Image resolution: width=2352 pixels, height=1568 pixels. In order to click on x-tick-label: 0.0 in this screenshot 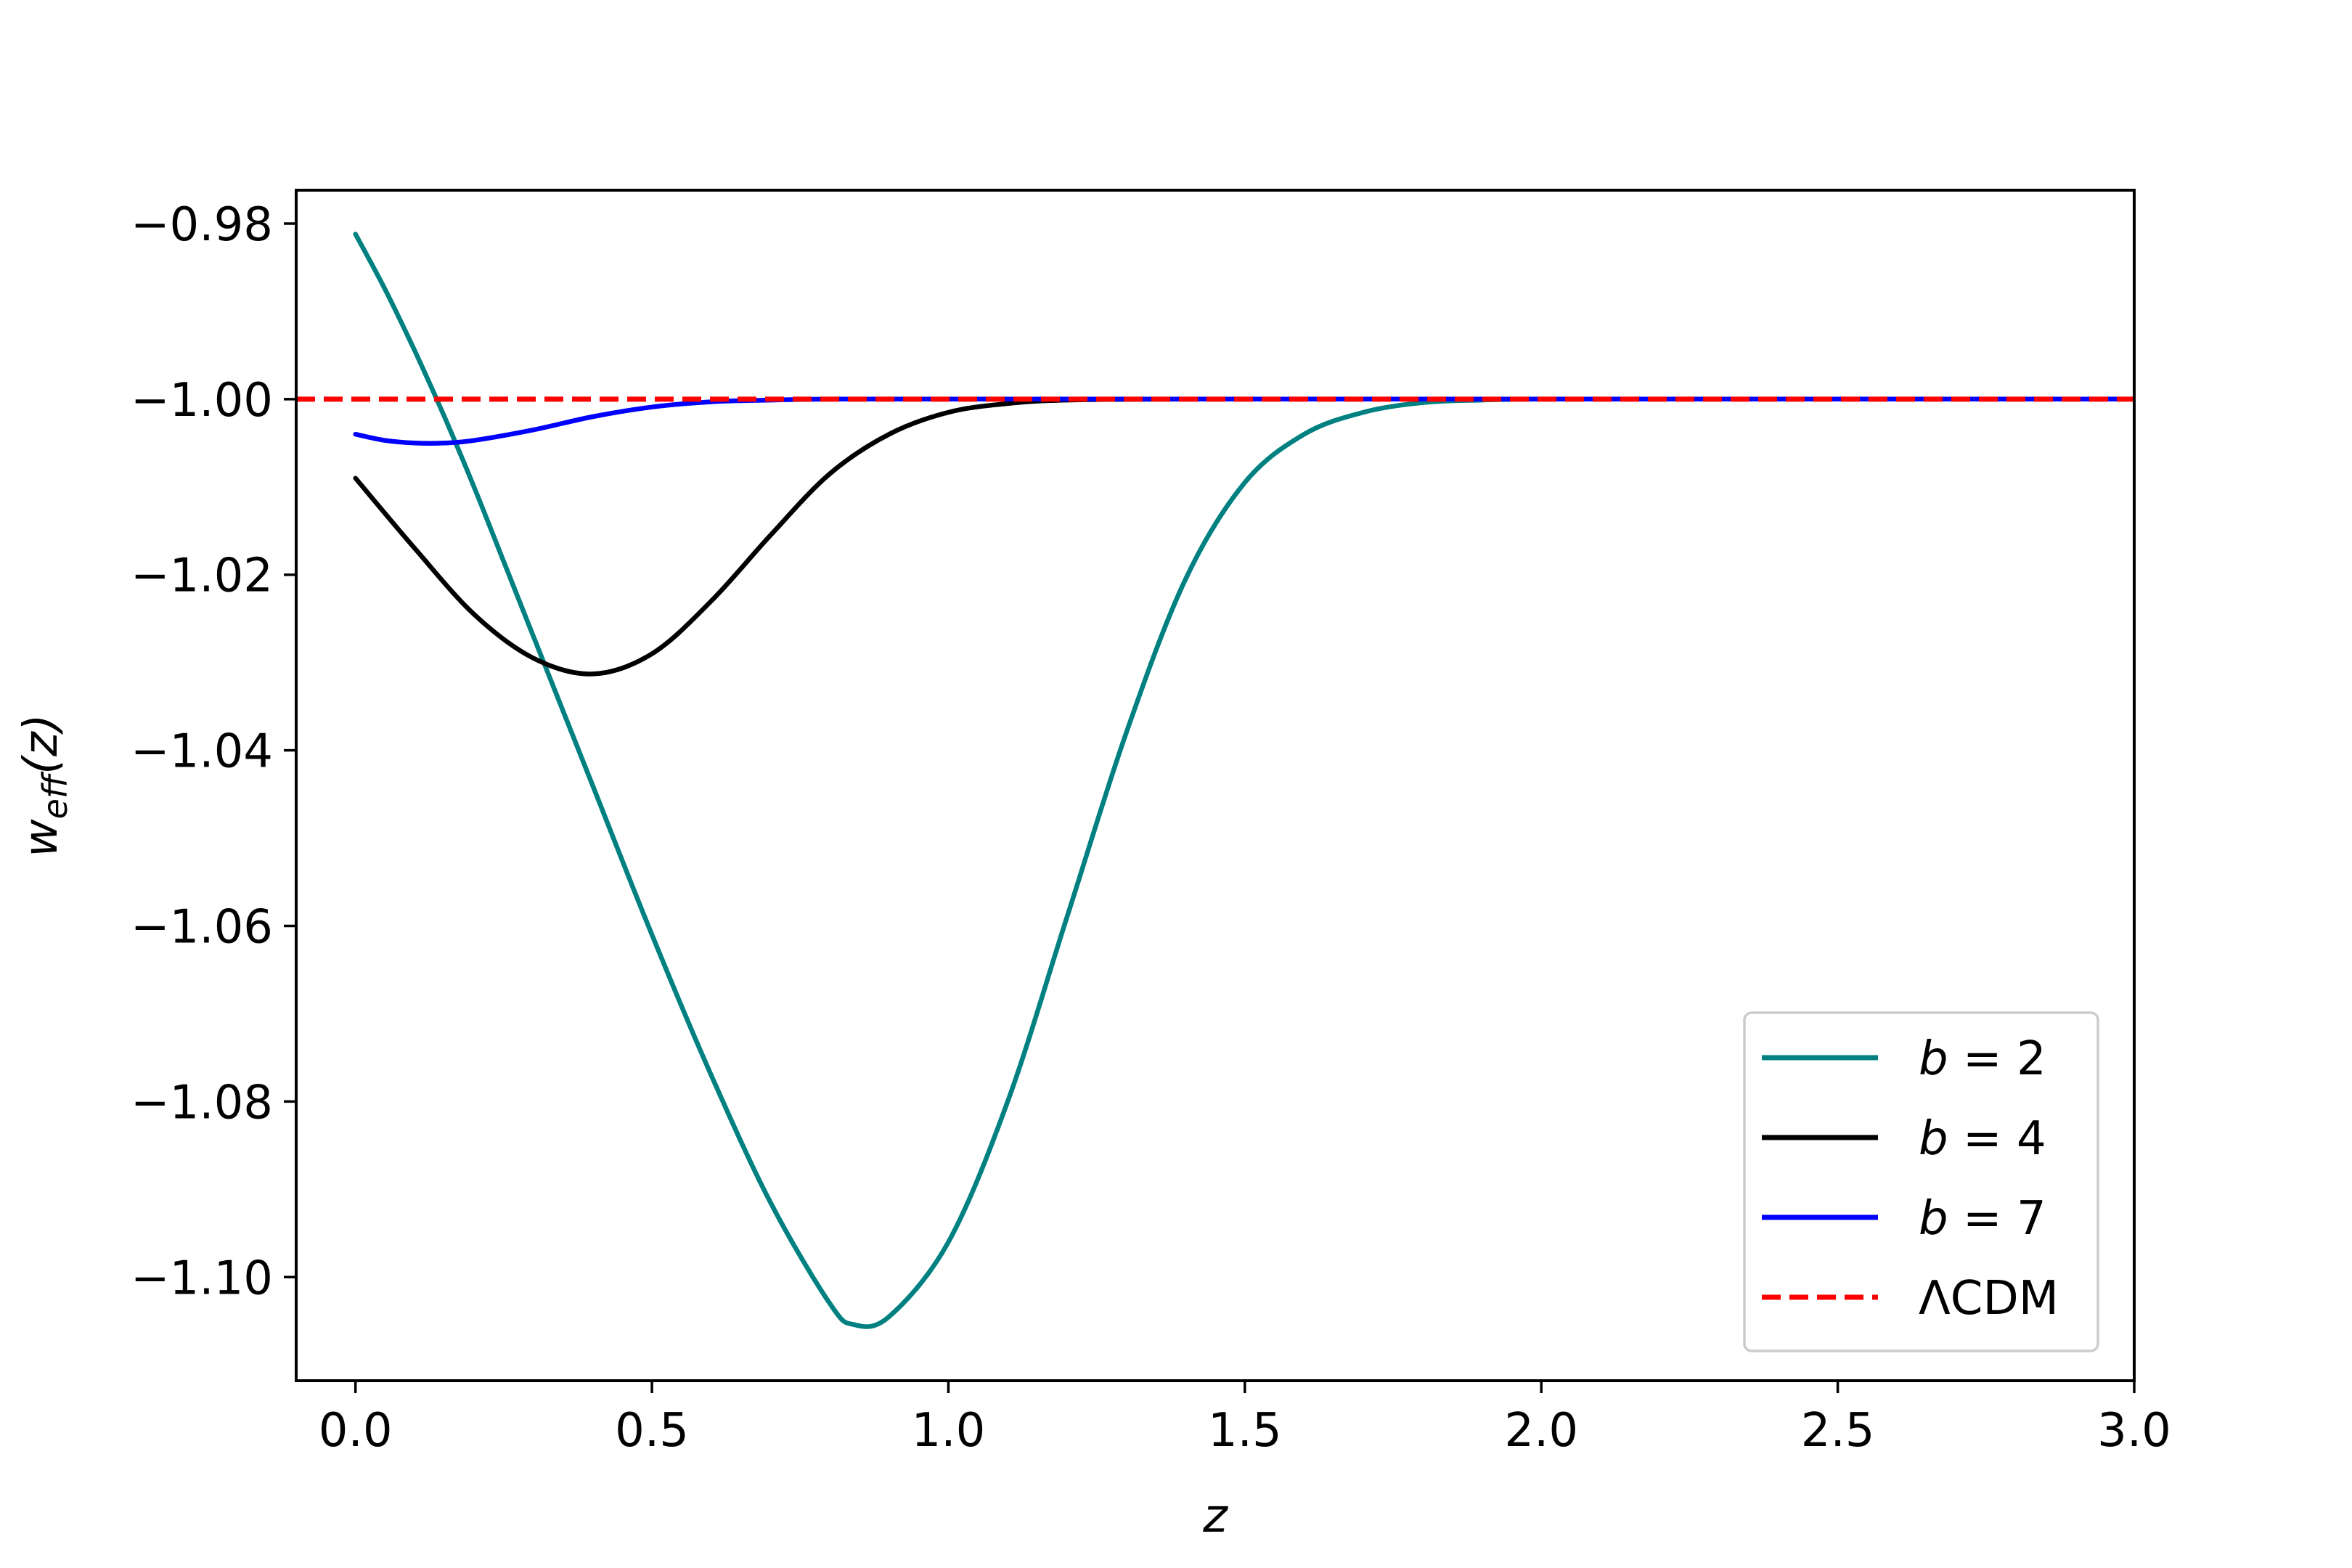, I will do `click(356, 1431)`.